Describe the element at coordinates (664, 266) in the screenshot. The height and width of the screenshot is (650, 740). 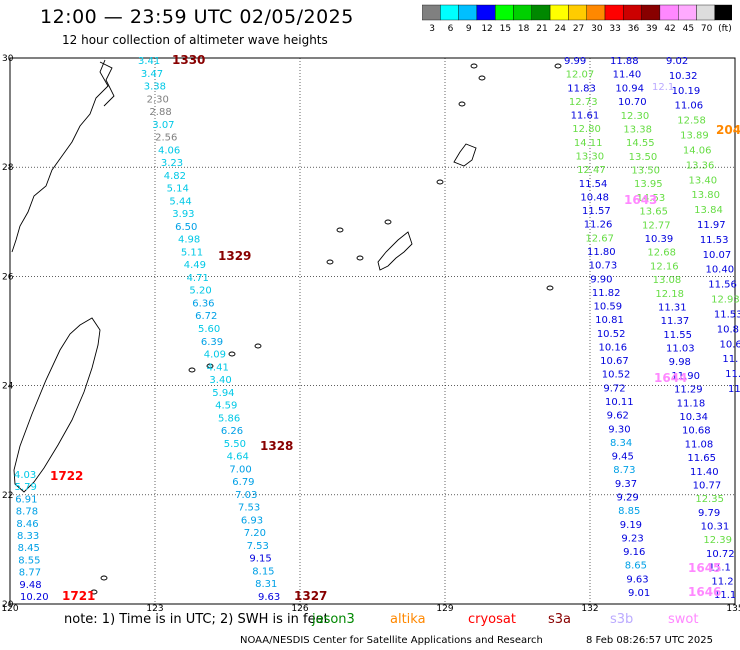
I see `swh-value-track-d: 12.16` at that location.